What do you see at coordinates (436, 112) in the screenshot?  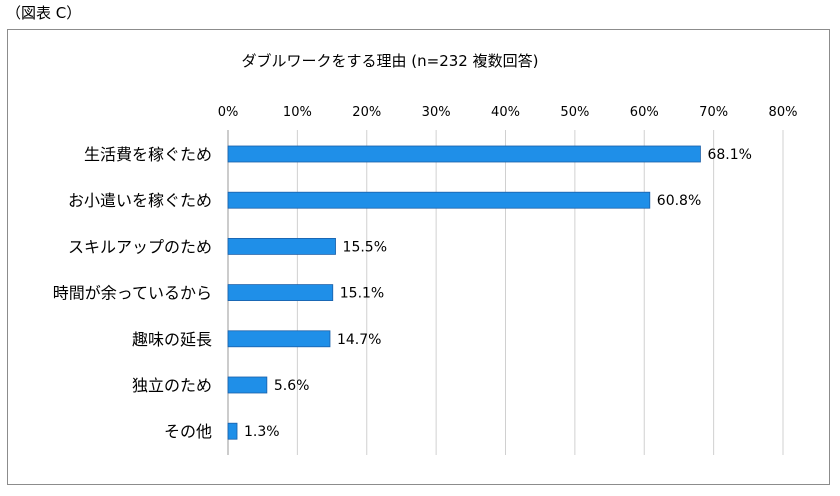 I see `x-tick-label: 30%` at bounding box center [436, 112].